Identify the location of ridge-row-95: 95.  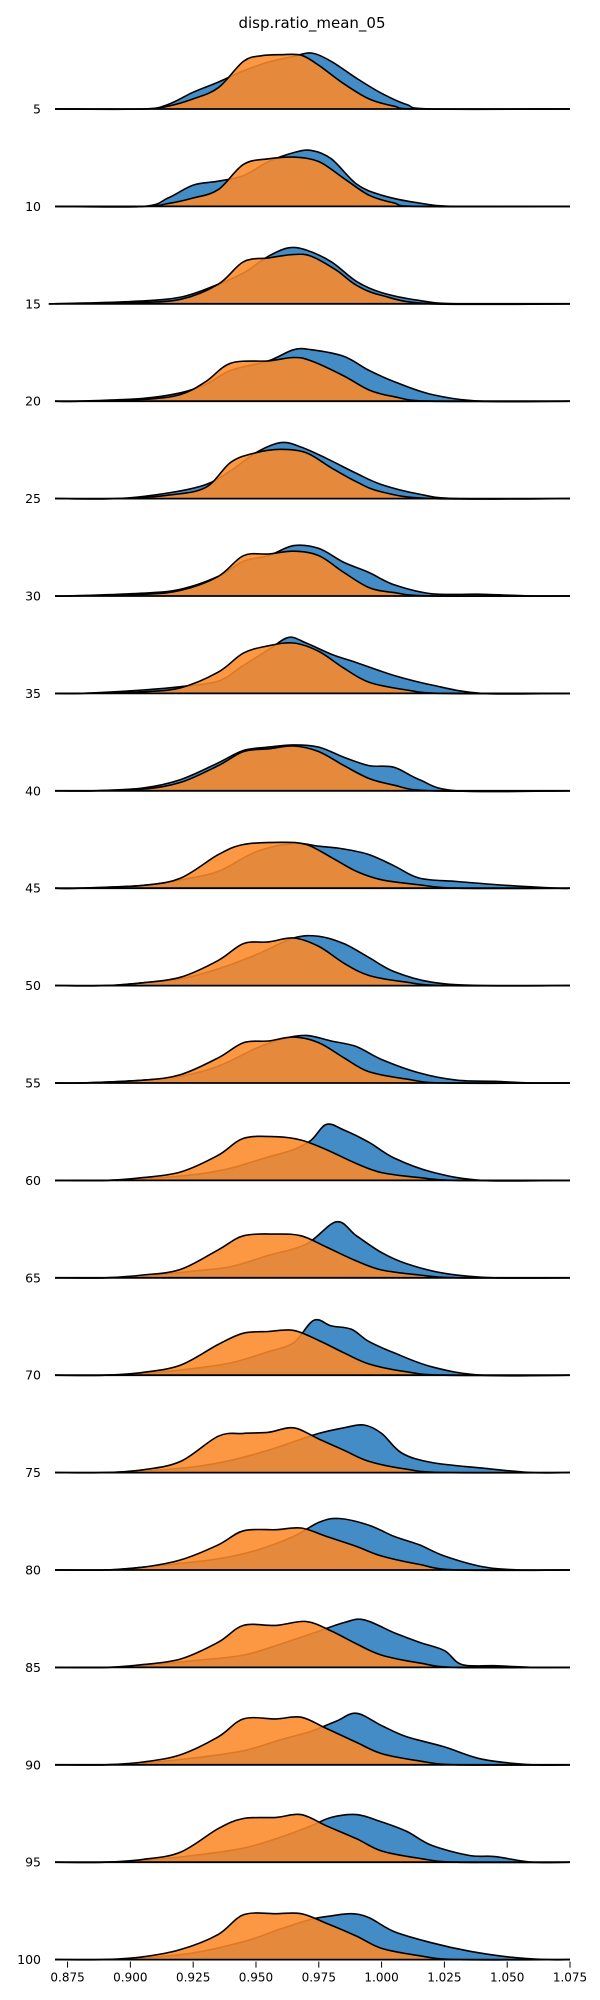
(298, 1841).